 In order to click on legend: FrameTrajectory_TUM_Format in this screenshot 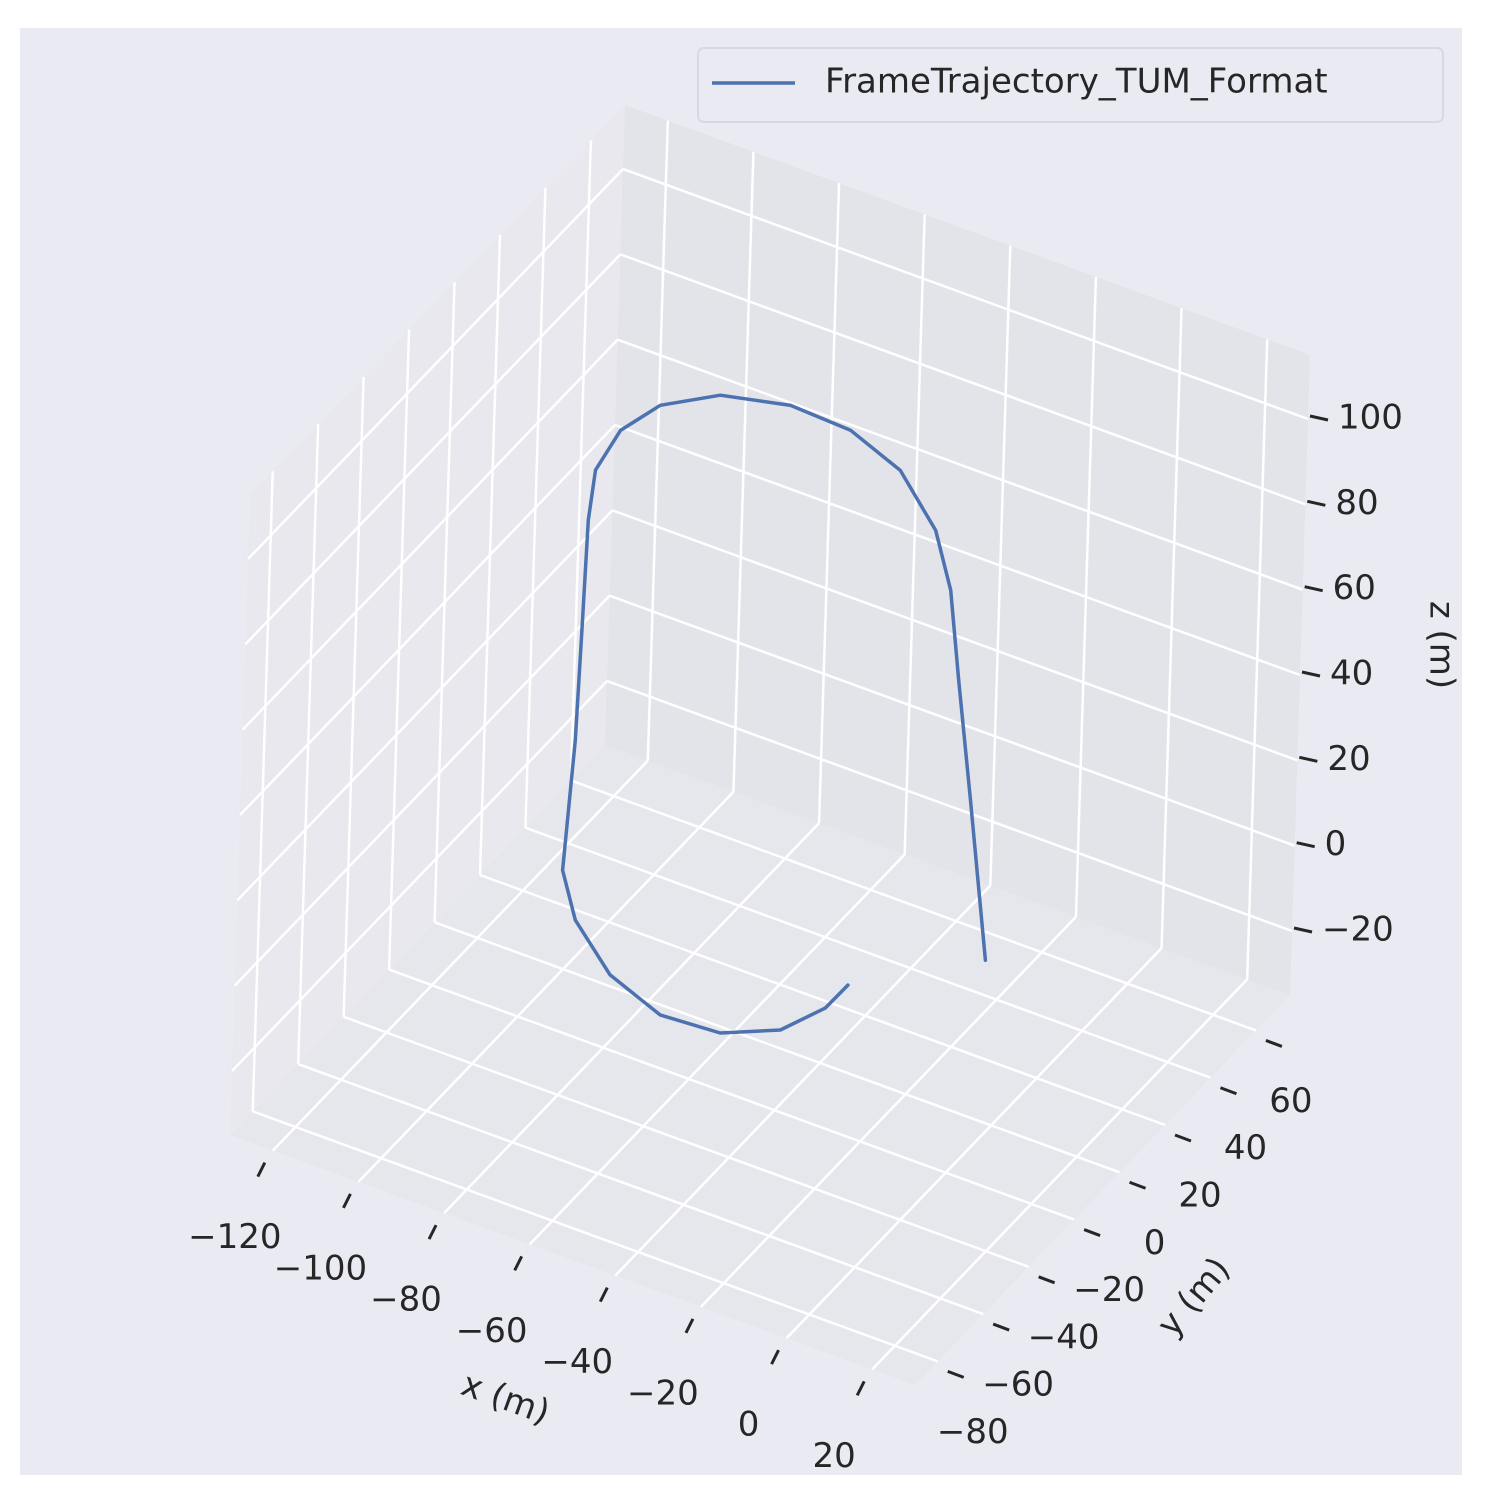, I will do `click(1070, 85)`.